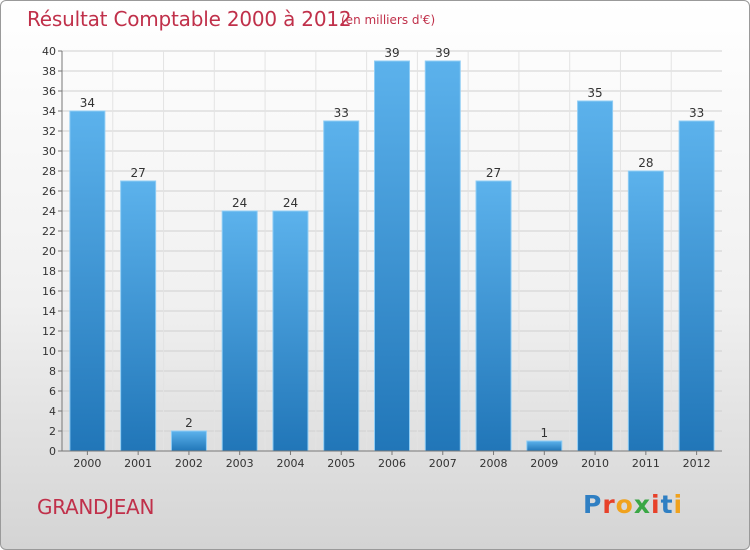  Describe the element at coordinates (49, 111) in the screenshot. I see `y-tick-label: 34` at that location.